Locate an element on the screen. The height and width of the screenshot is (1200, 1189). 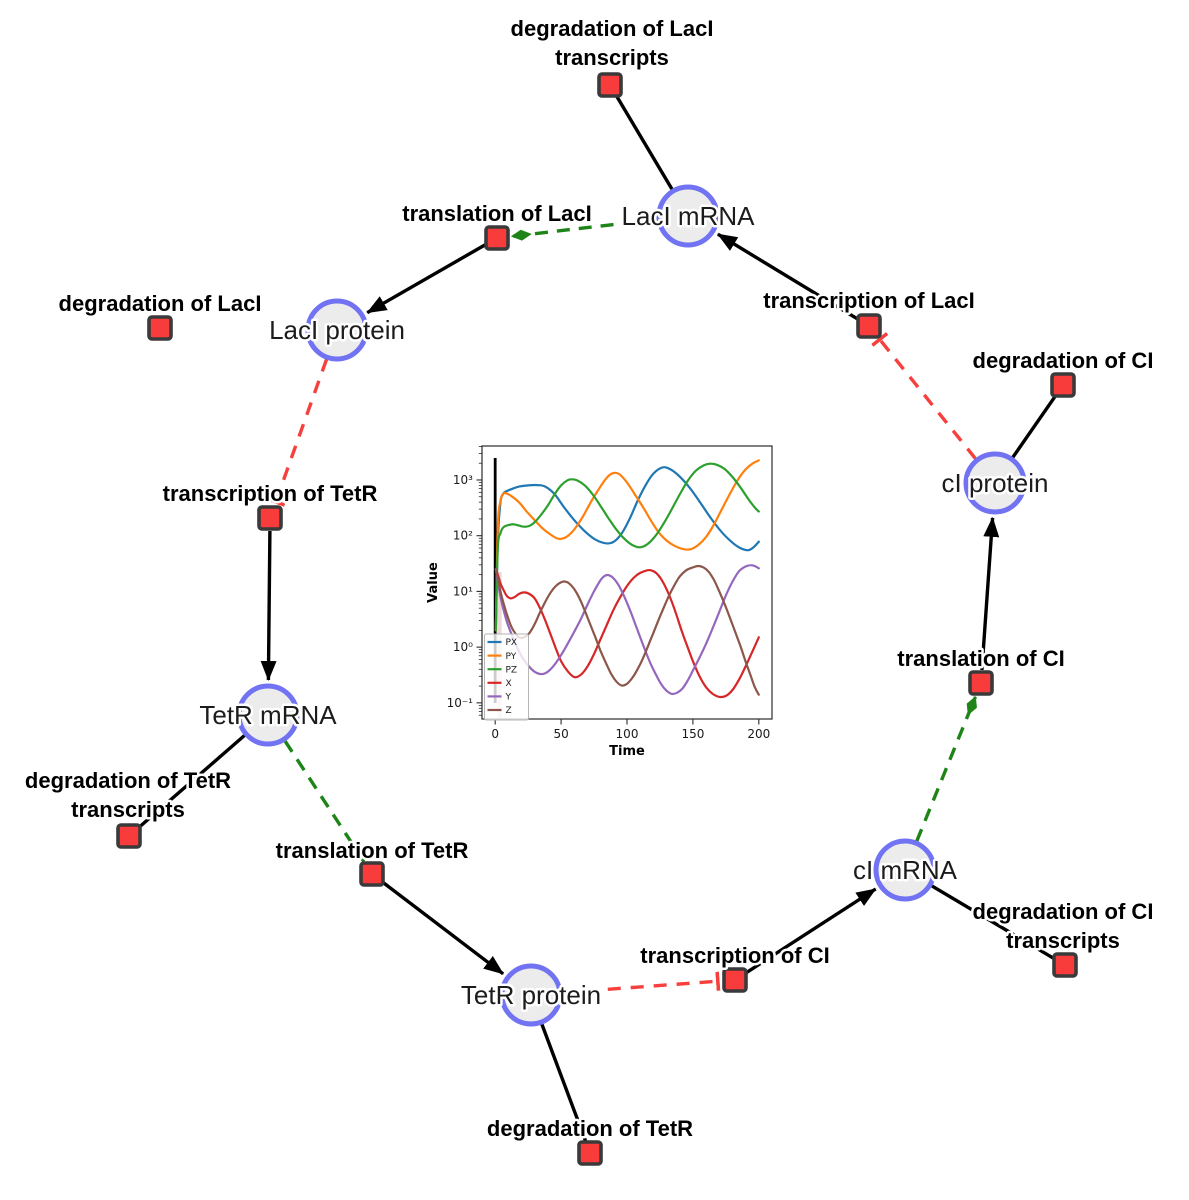
legend-label-PZ: PZ is located at coordinates (512, 670).